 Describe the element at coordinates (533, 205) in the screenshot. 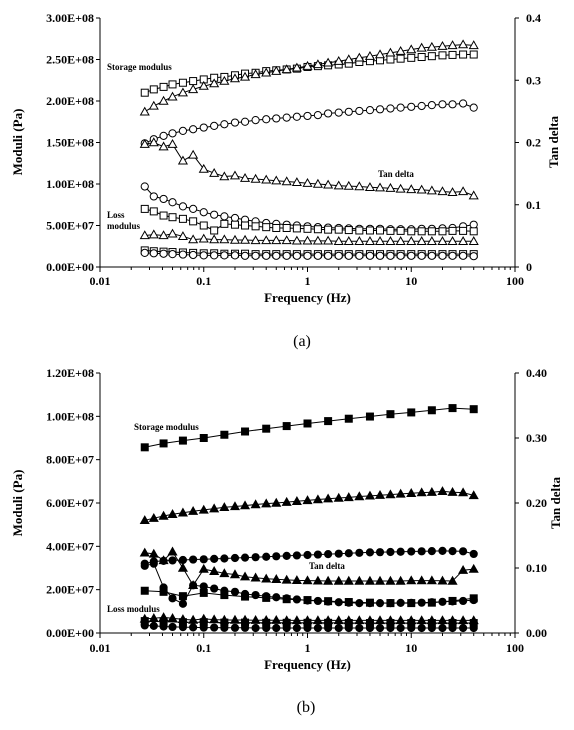

I see `y-right-tick-label: 0.1` at that location.